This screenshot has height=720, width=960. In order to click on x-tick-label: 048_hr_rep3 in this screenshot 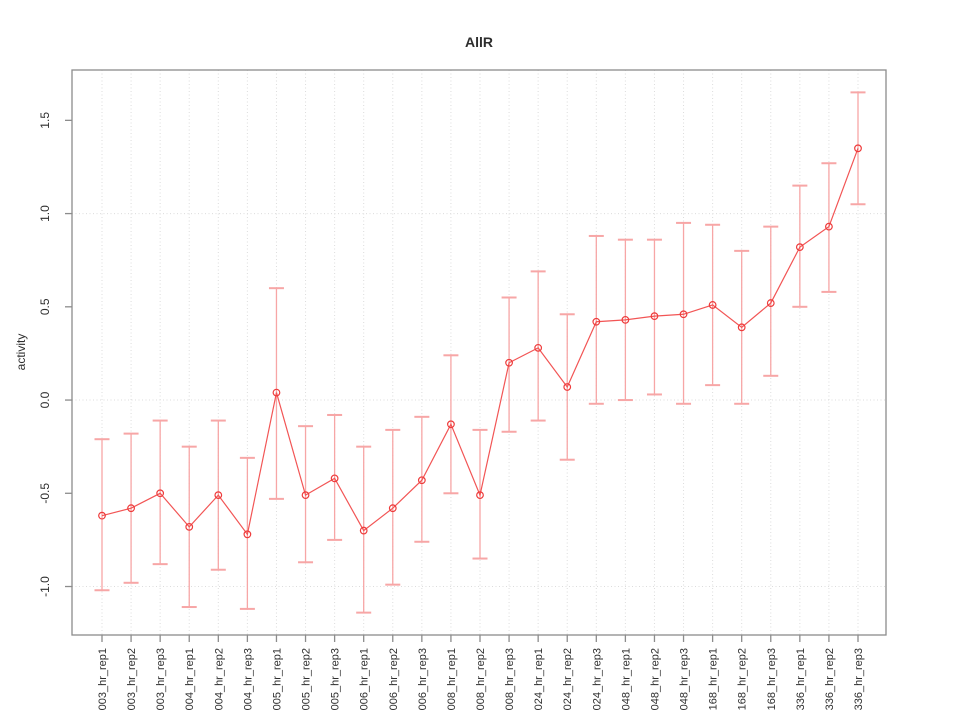, I will do `click(685, 679)`.